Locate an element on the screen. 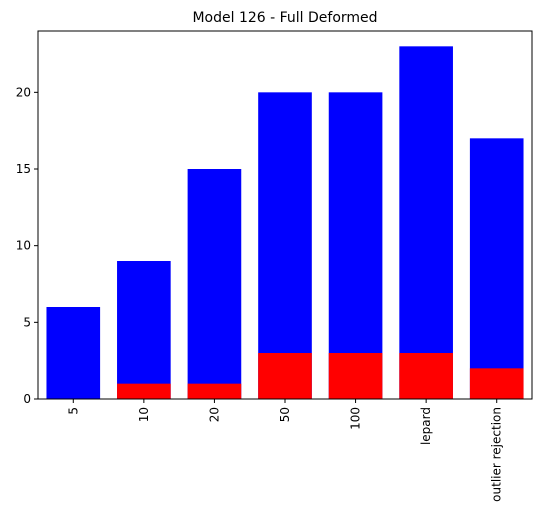  x-tick-label: 20 is located at coordinates (214, 414).